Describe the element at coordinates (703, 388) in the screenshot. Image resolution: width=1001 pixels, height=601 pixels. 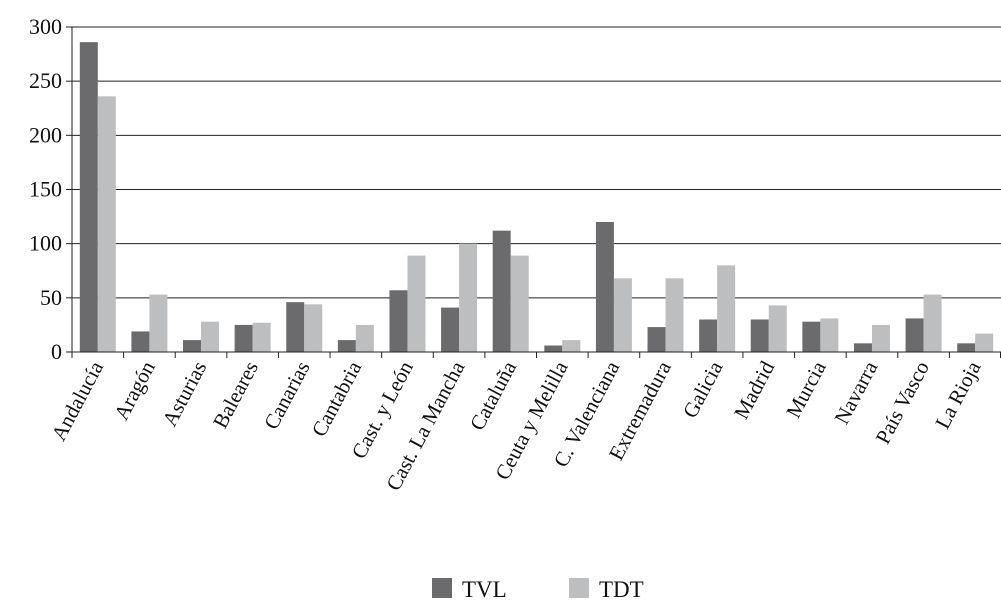
I see `x-category-label: Galicia` at that location.